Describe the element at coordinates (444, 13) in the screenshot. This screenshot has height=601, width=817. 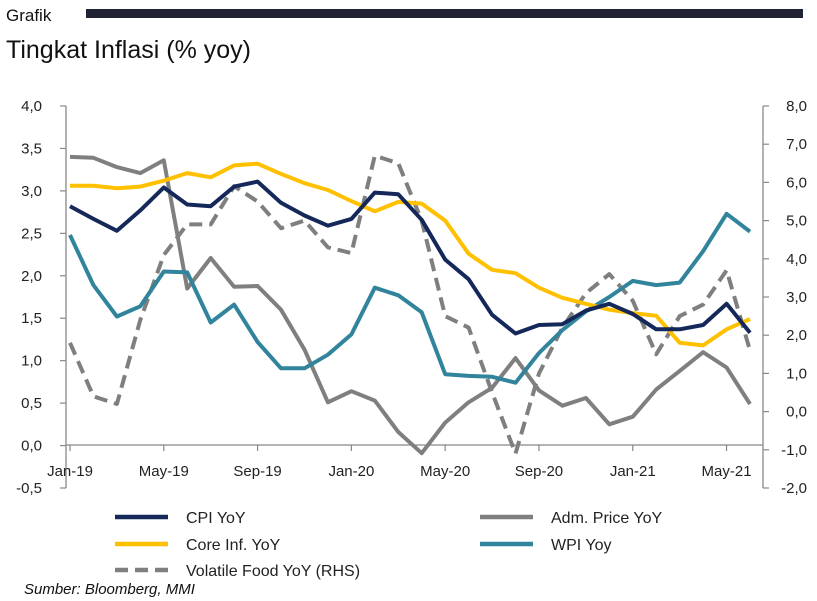
I see `header-bar` at that location.